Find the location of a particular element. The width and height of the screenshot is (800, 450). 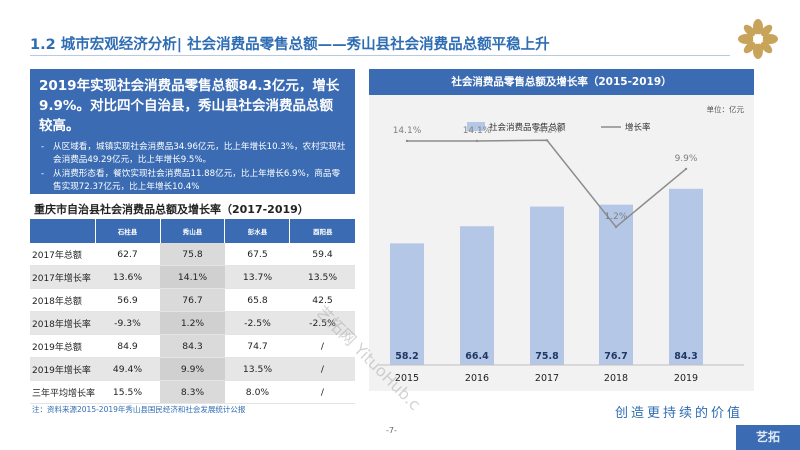

table-cell: 9.9% is located at coordinates (192, 369).